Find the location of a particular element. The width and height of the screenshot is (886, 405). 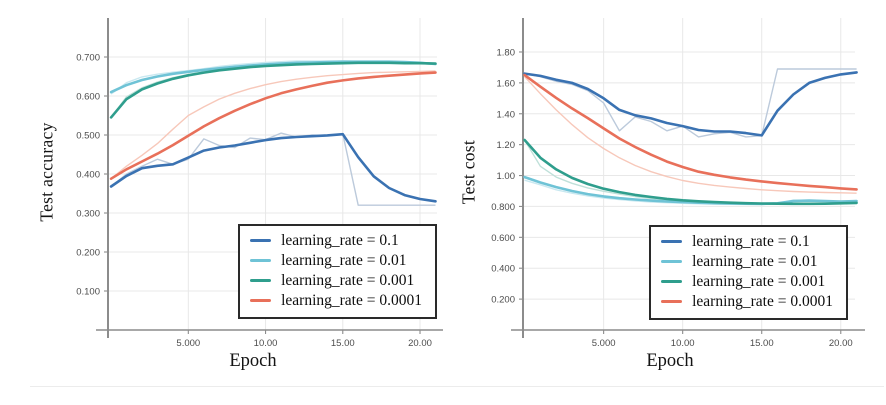

y-tick-label: 0.500 is located at coordinates (88, 136).